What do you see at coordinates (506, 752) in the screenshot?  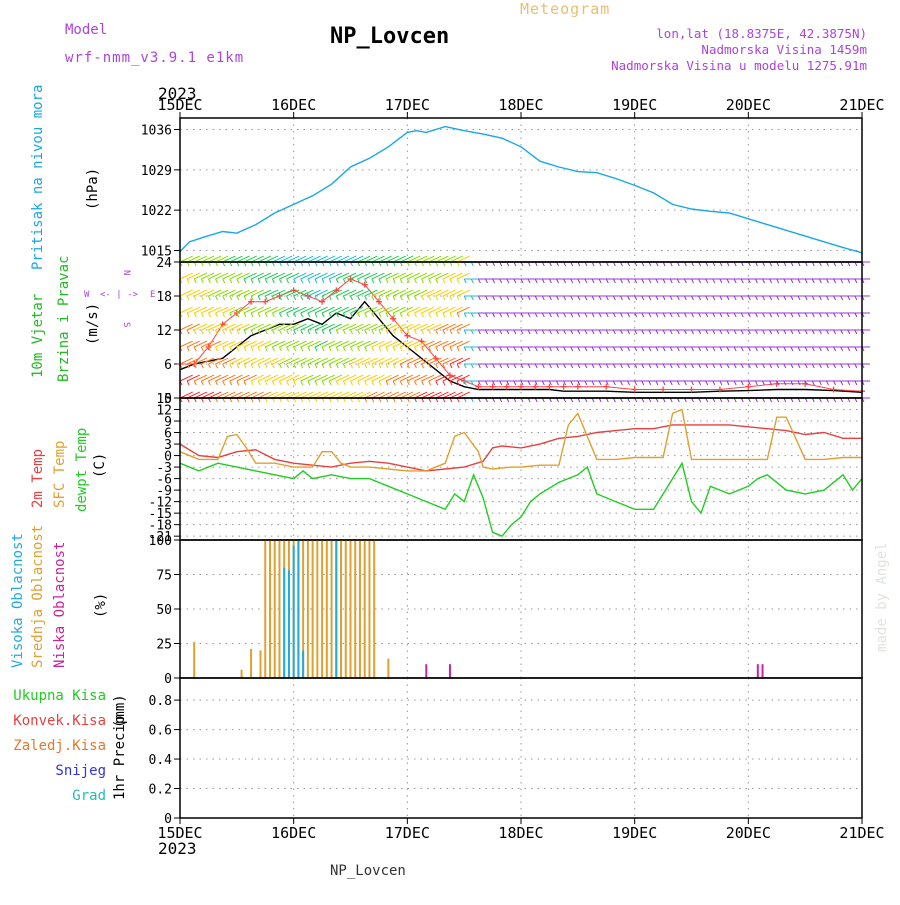 I see `panel-precip: 0 0.2 0.4 0.6 0.8` at bounding box center [506, 752].